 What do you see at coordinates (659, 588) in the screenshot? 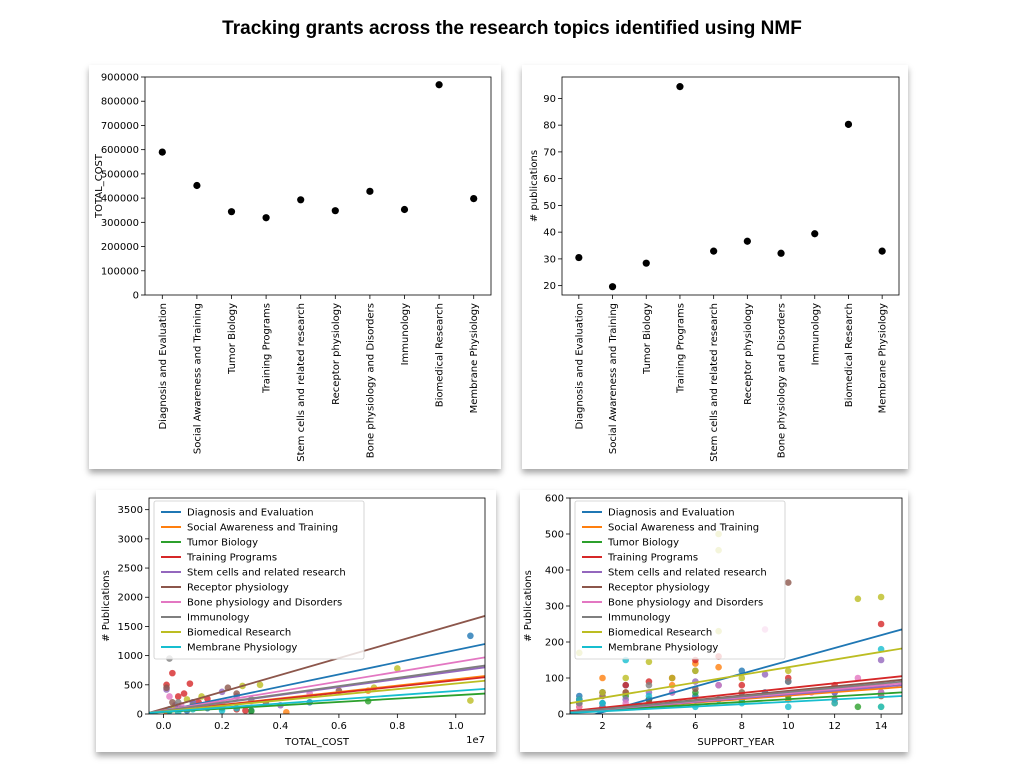
I see `legend-label: Receptor physiology` at bounding box center [659, 588].